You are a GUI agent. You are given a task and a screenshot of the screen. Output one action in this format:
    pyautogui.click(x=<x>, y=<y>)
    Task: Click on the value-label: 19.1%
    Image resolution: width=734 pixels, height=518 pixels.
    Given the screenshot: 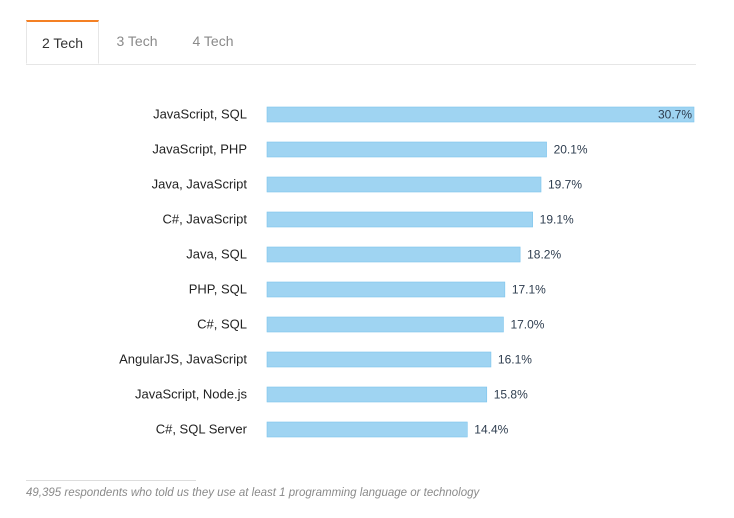 What is the action you would take?
    pyautogui.click(x=557, y=220)
    